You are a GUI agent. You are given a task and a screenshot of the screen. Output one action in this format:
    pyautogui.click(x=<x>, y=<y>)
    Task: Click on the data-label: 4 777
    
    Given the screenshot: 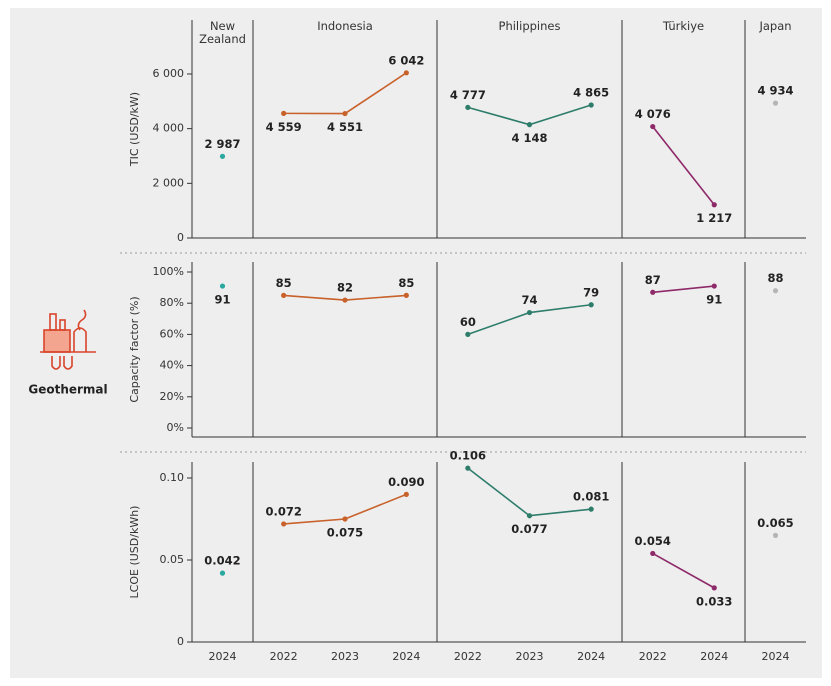 What is the action you would take?
    pyautogui.click(x=468, y=95)
    